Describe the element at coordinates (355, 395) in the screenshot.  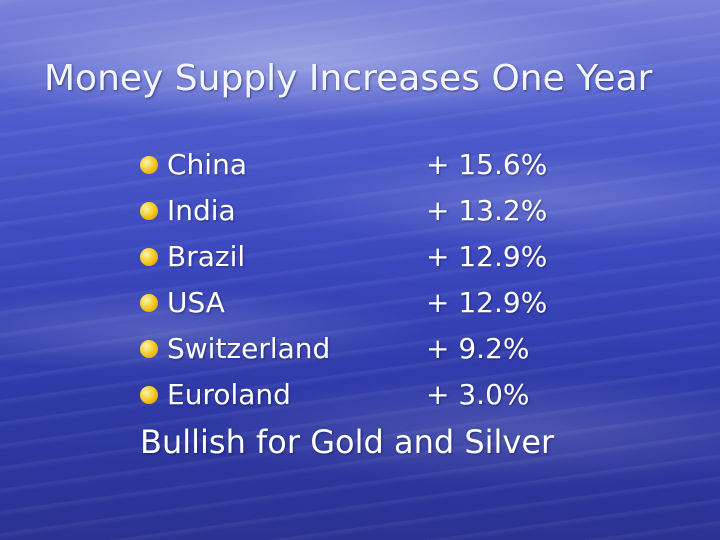
I see `list-item-euroland: Euroland + 3.0%` at that location.